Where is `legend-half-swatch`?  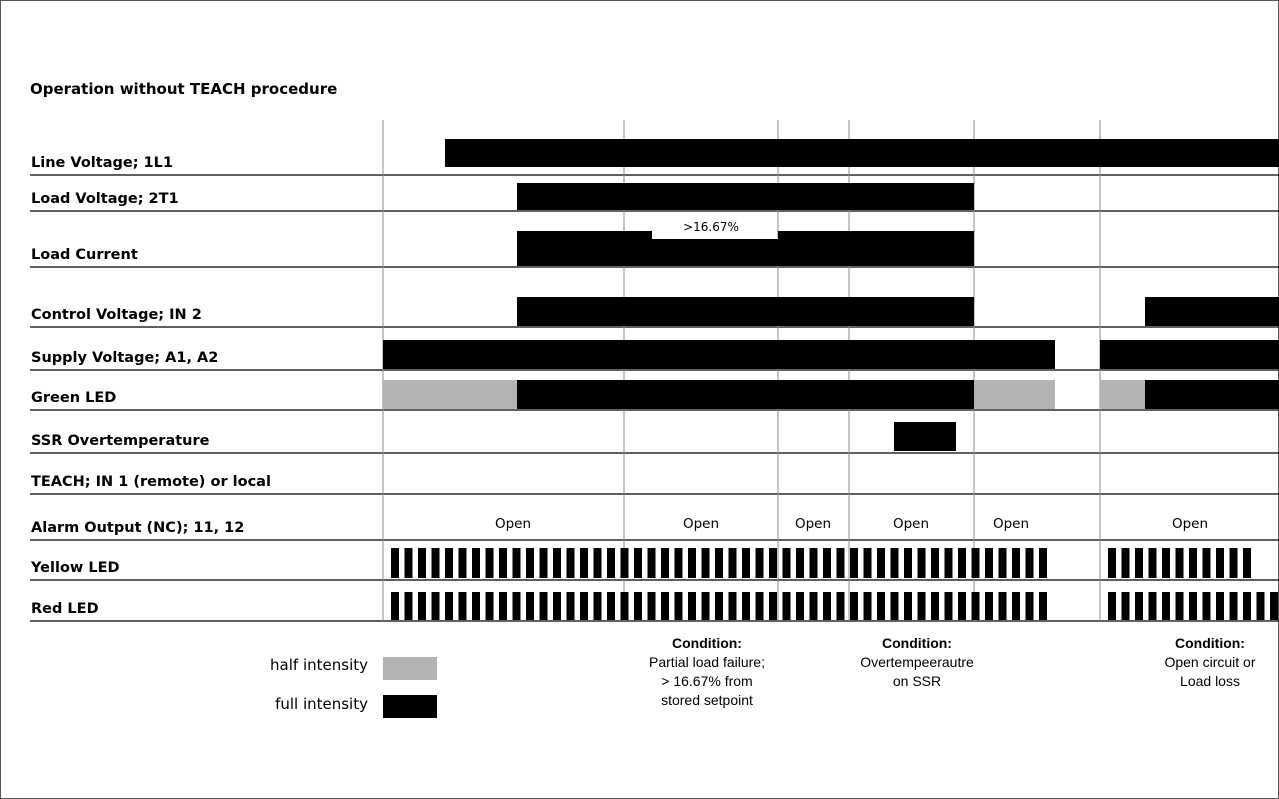
legend-half-swatch is located at coordinates (410, 668).